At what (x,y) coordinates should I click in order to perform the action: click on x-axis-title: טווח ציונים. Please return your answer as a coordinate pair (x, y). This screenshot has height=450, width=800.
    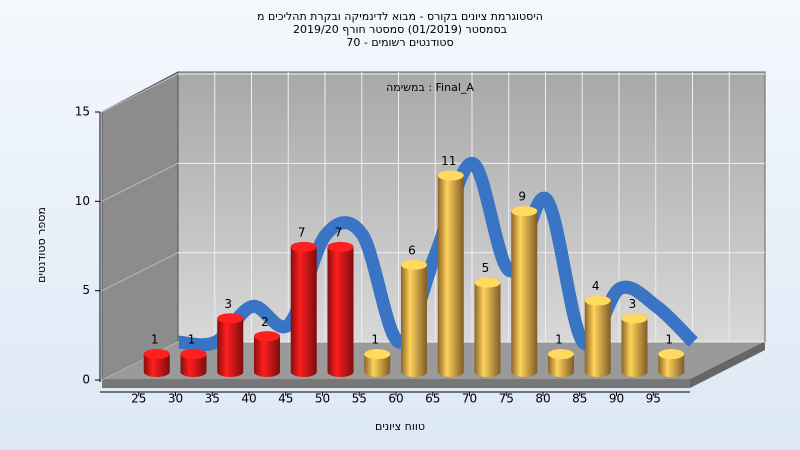
    Looking at the image, I should click on (400, 426).